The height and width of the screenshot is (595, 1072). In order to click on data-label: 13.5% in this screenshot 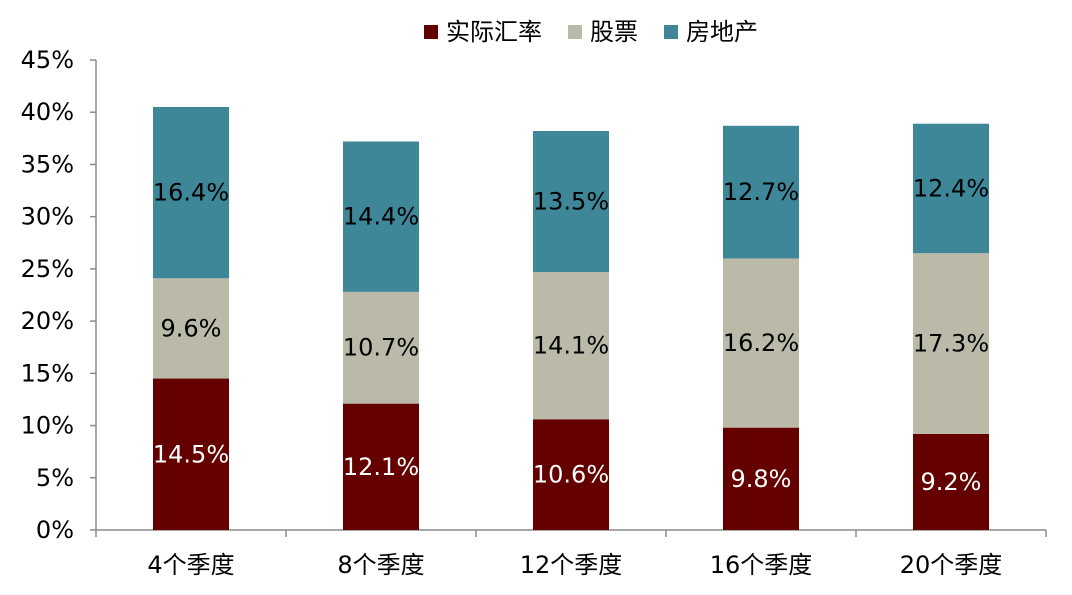, I will do `click(571, 202)`.